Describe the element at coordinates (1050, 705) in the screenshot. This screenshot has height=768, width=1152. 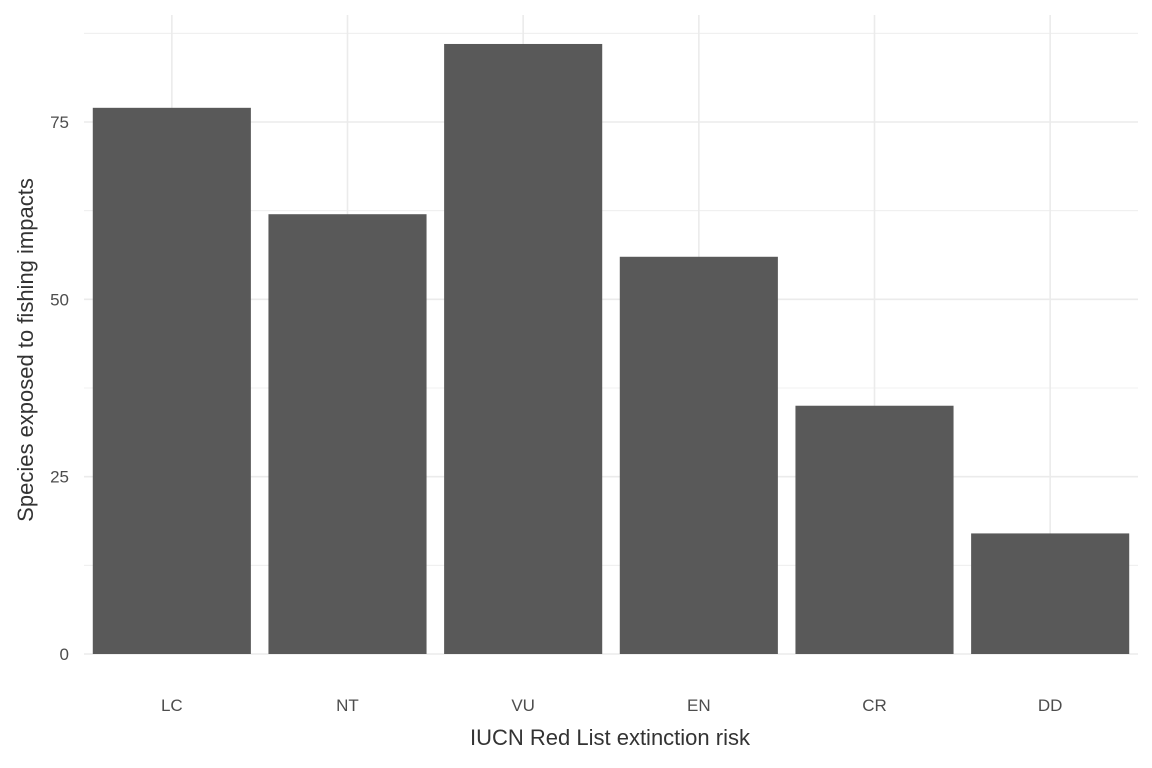
I see `x-tick-label: DD` at that location.